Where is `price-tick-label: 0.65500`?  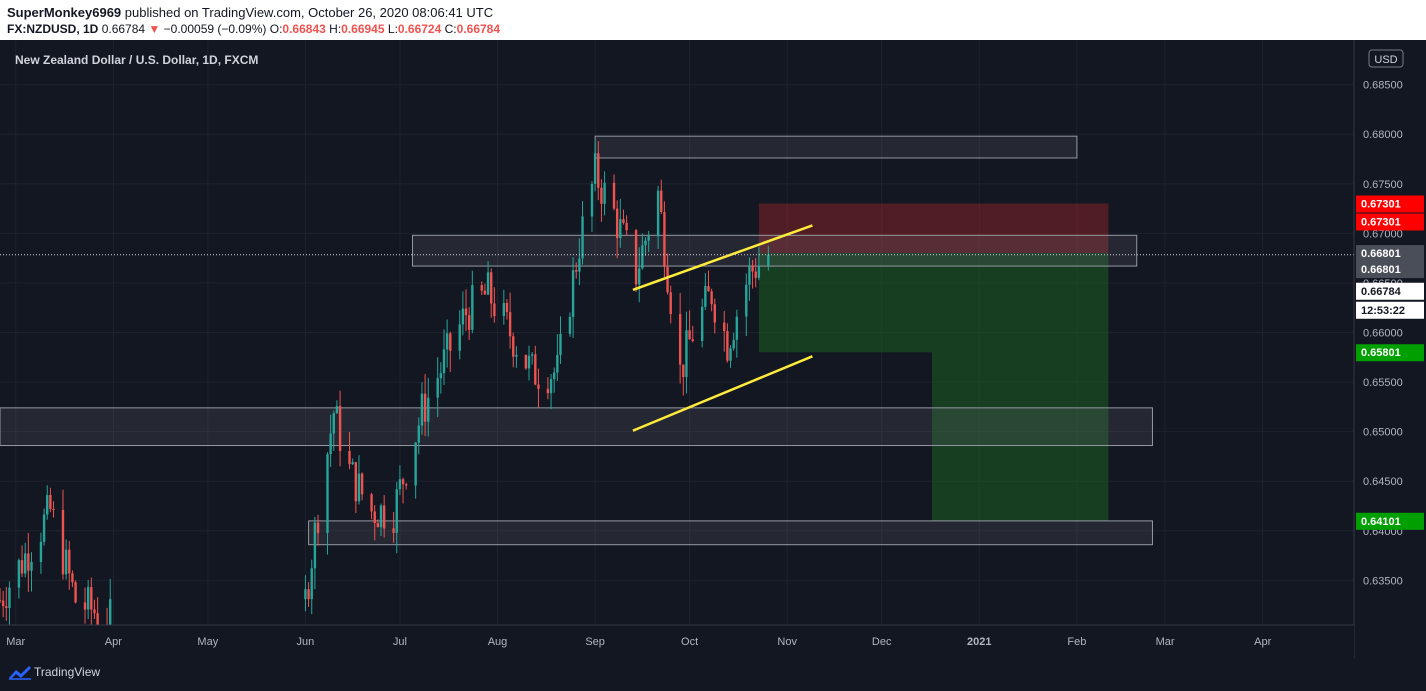
price-tick-label: 0.65500 is located at coordinates (1383, 383).